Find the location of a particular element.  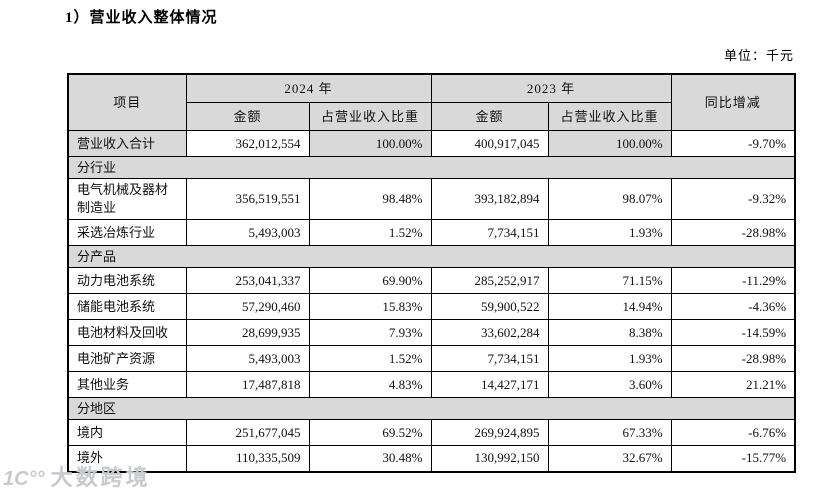

header-item: 项目 is located at coordinates (127, 102).